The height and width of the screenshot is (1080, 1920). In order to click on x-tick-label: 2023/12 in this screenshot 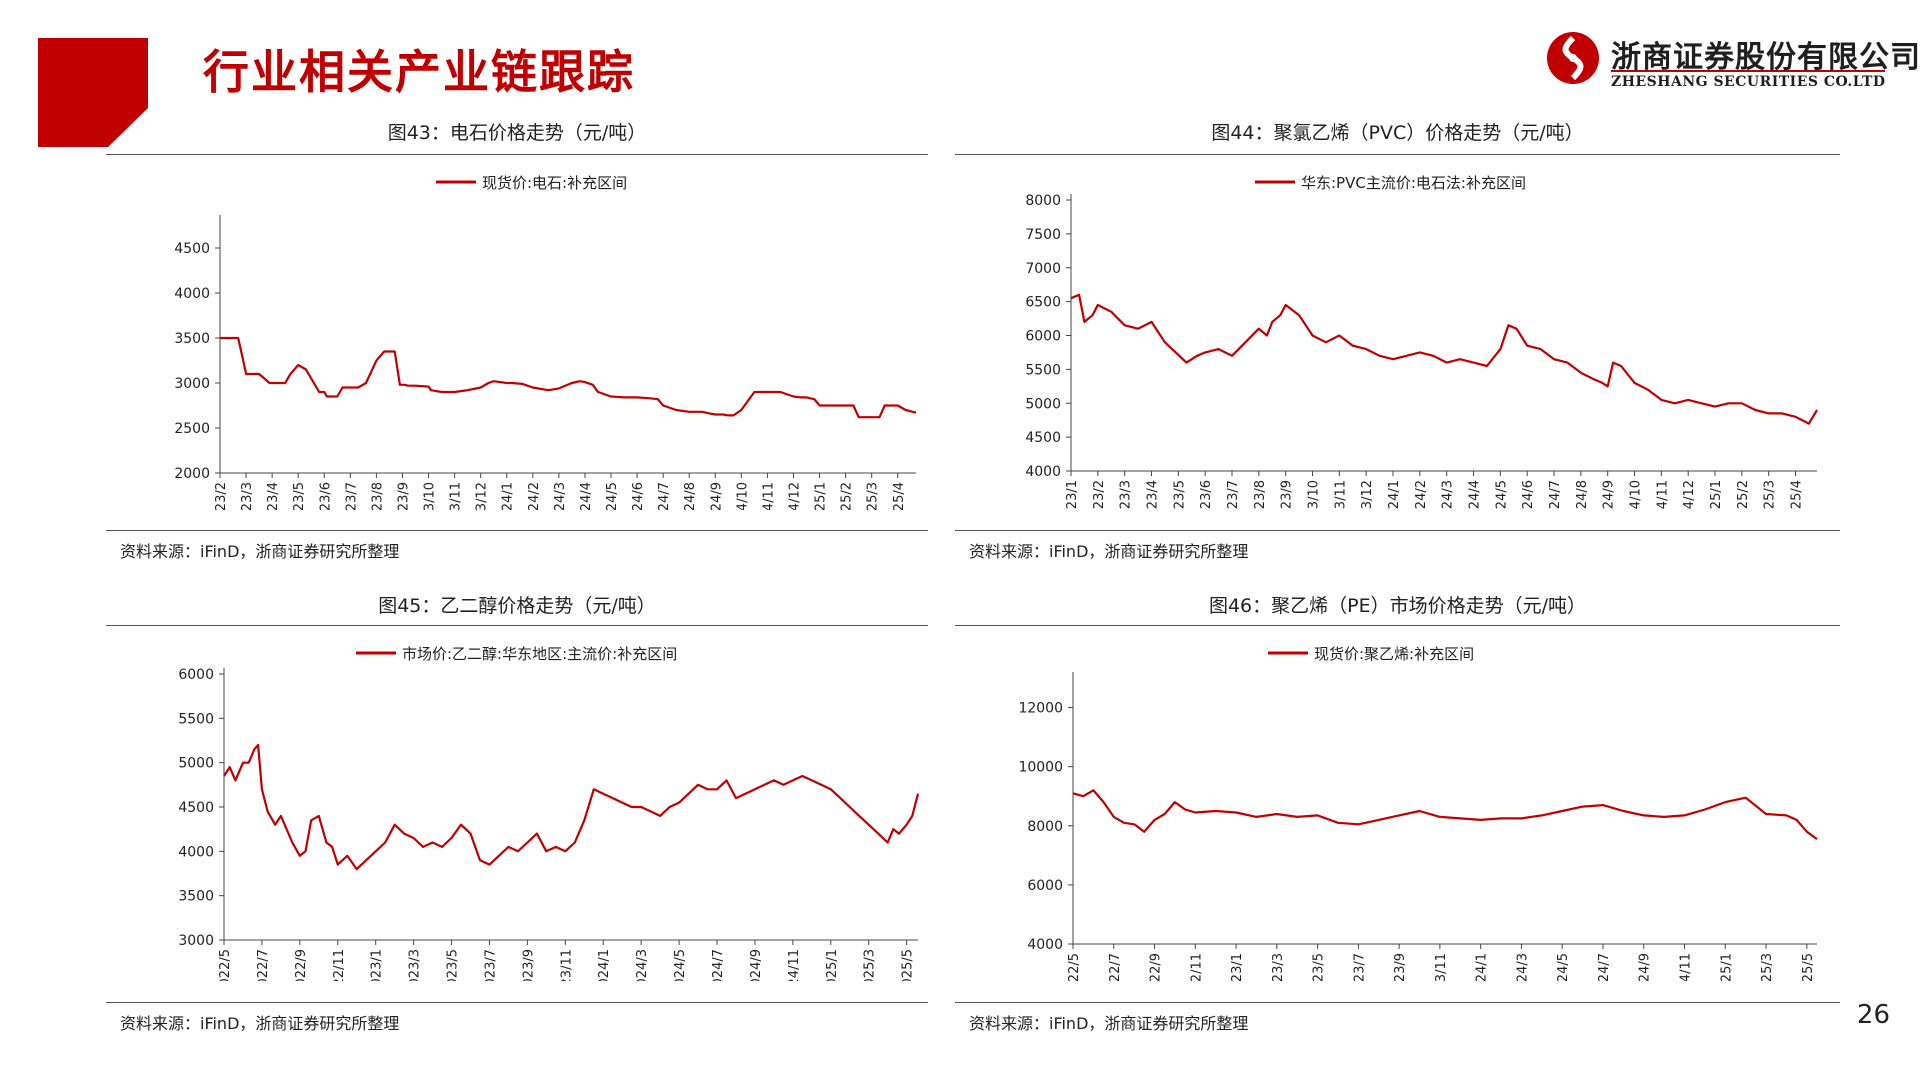, I will do `click(1367, 495)`.